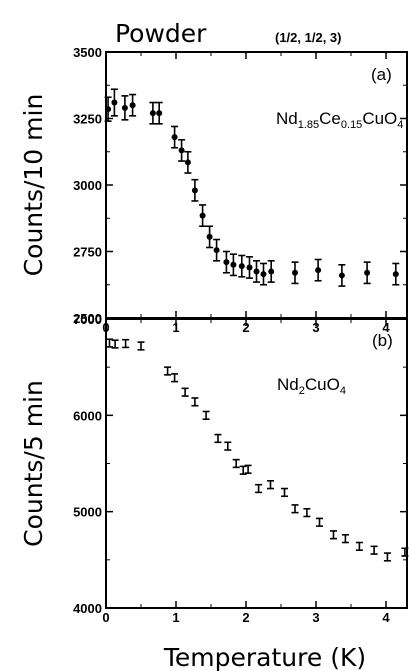  What do you see at coordinates (351, 125) in the screenshot?
I see `formula-subscript: 0.15` at bounding box center [351, 125].